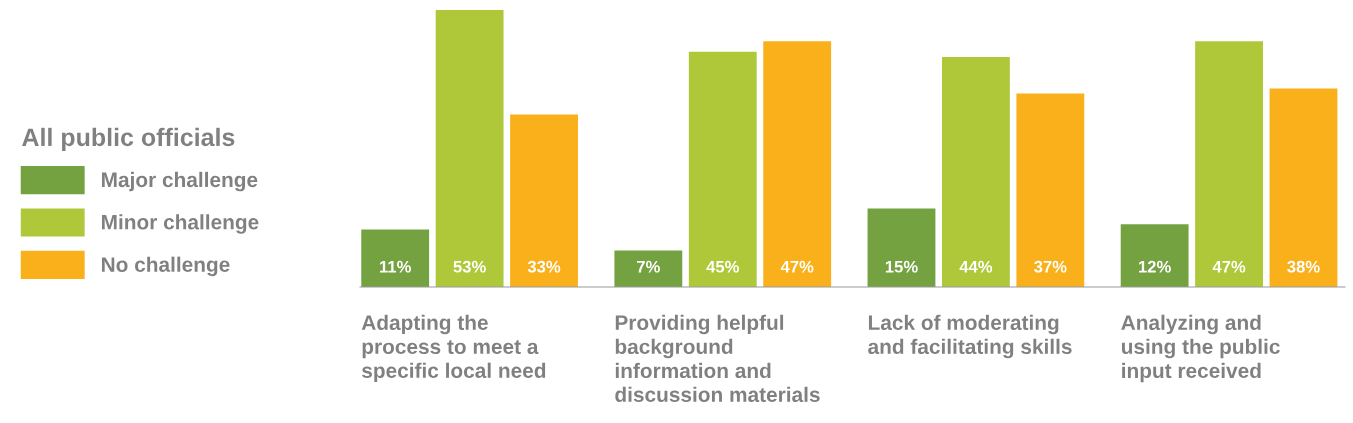 Image resolution: width=1353 pixels, height=423 pixels. Describe the element at coordinates (453, 348) in the screenshot. I see `x-tick-label: Adapting the process to meet a specific local need` at that location.